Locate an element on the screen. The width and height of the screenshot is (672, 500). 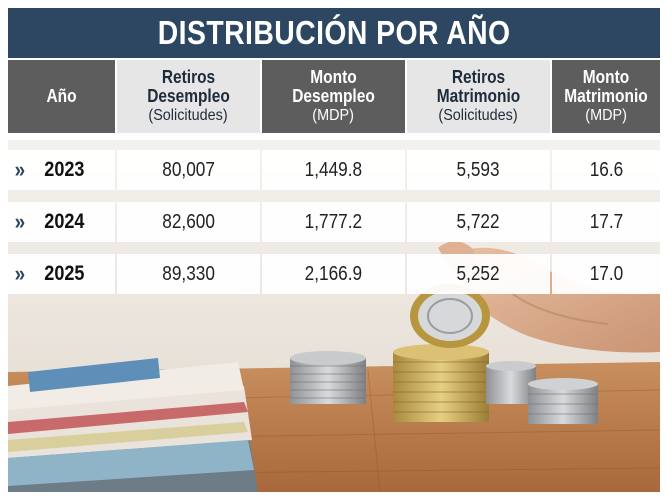
monto-desempleo-value: 2,166.9 is located at coordinates (333, 273).